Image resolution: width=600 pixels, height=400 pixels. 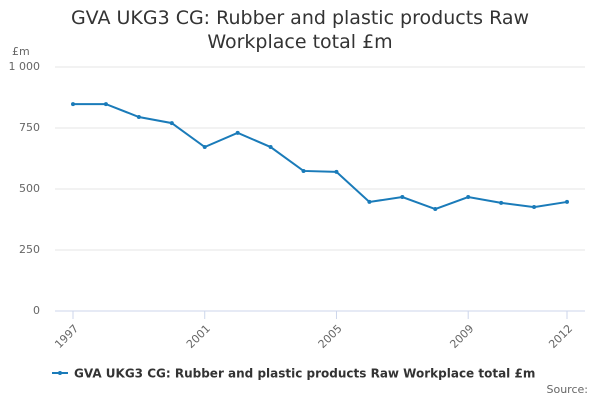 I want to click on y-tick-label: 750, so click(x=29, y=127).